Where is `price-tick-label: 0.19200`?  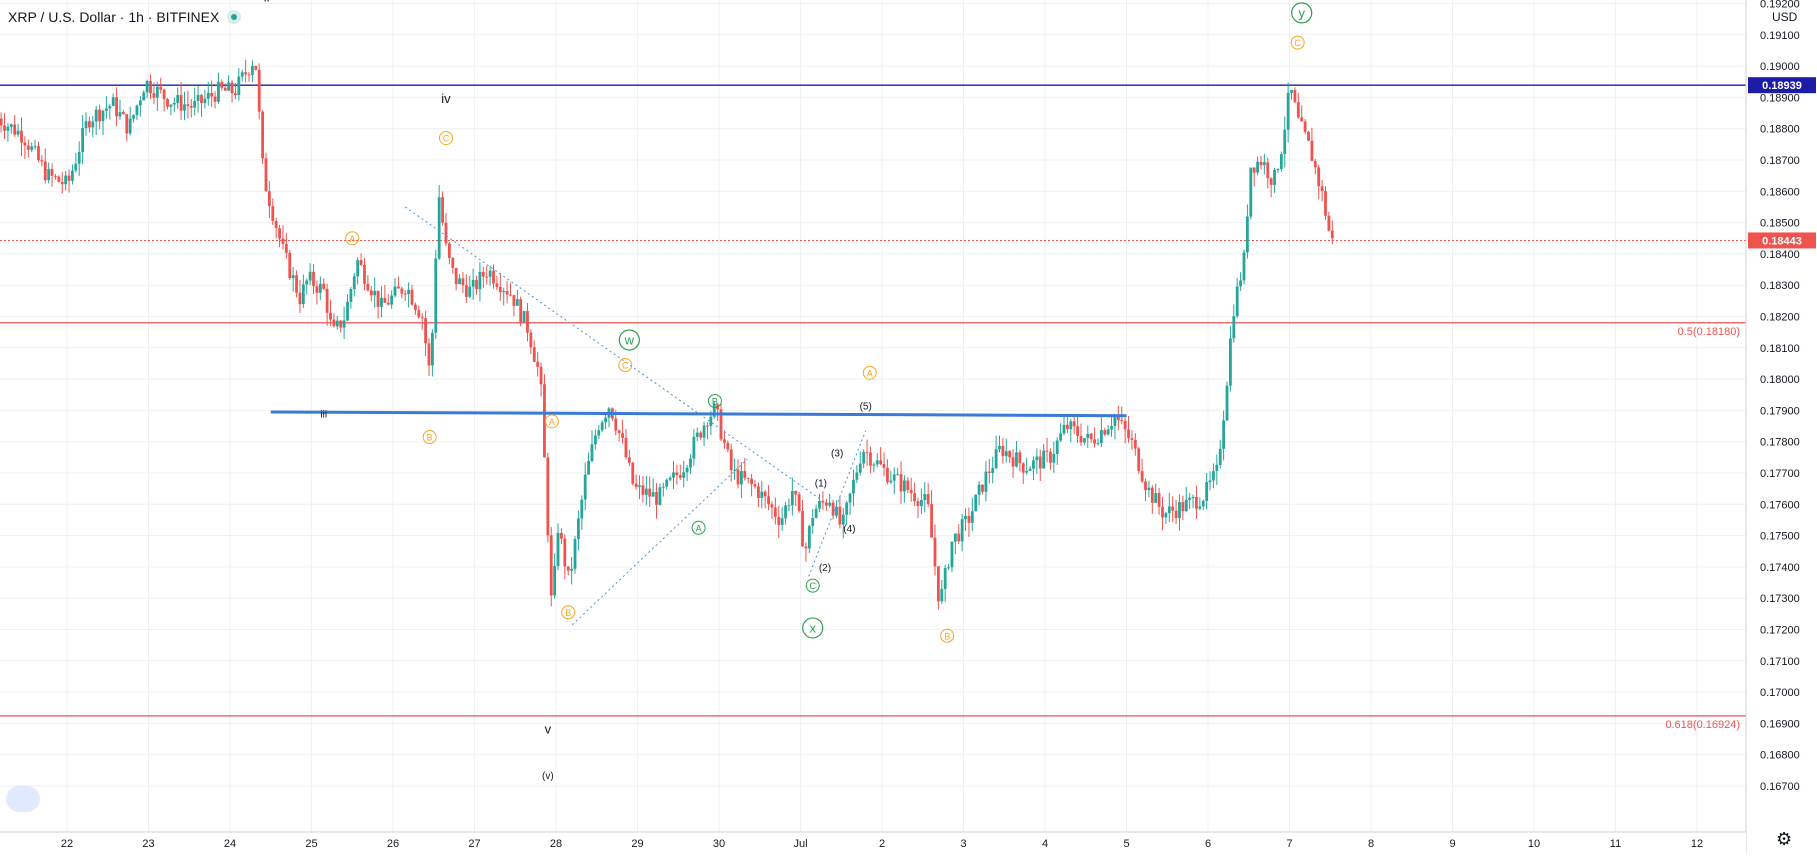 price-tick-label: 0.19200 is located at coordinates (1780, 5).